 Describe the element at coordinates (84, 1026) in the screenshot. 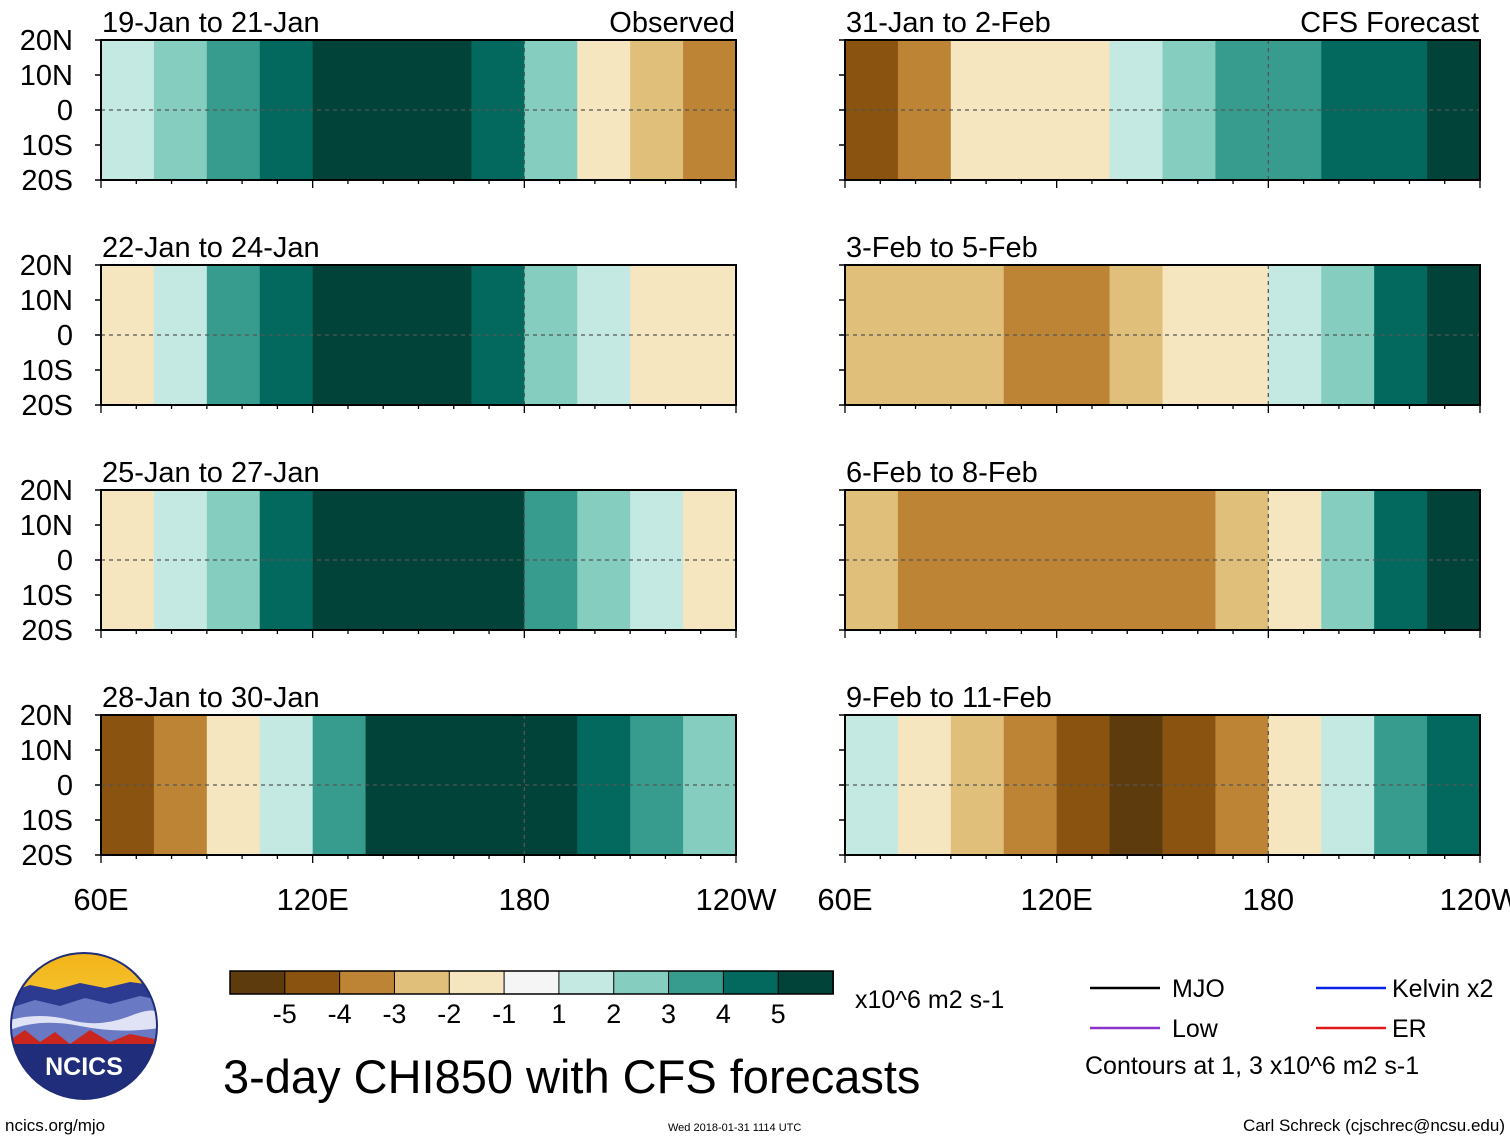

I see `ncics-logo: NCICS` at that location.